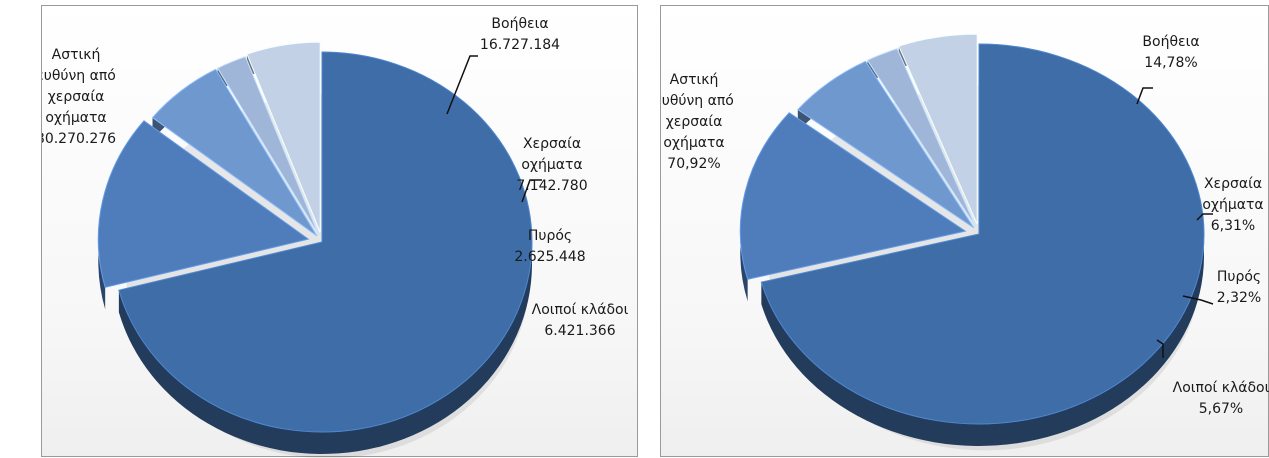  I want to click on slice-label-4: Πυρός 2,32%, so click(1239, 287).